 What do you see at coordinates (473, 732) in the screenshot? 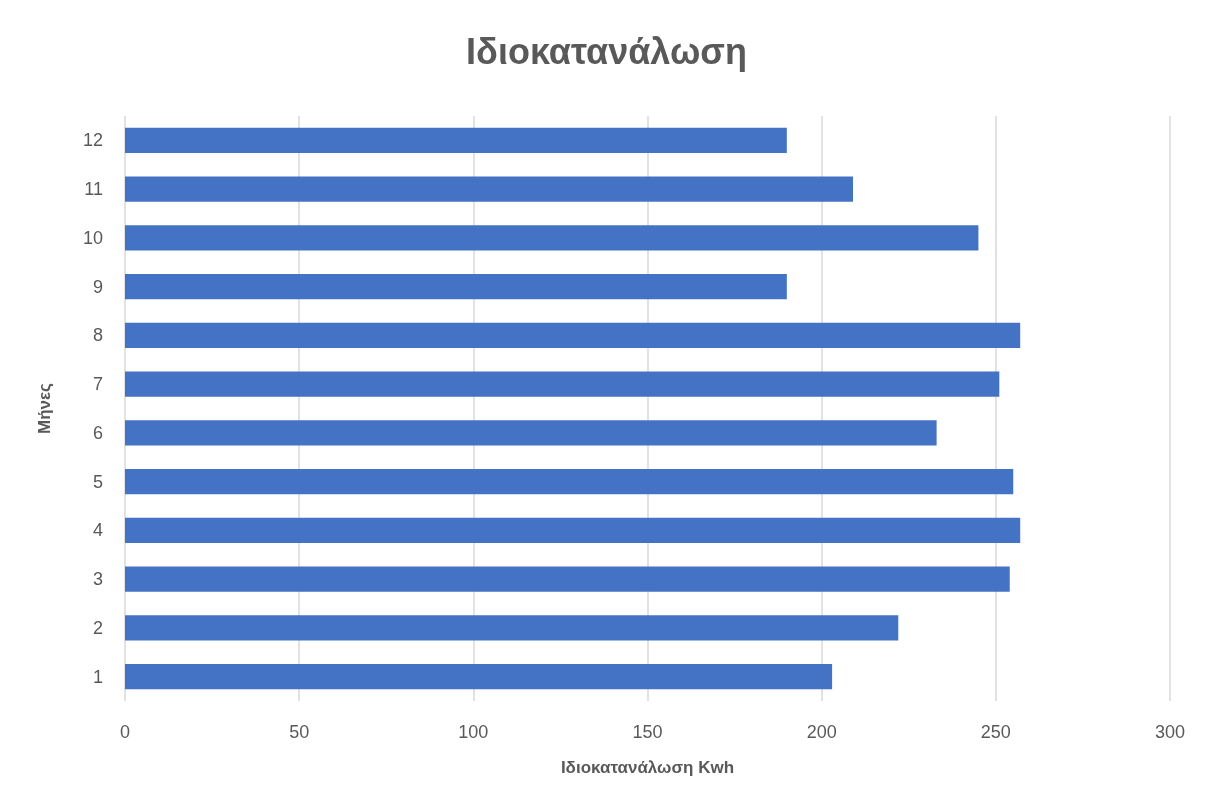
I see `x-tick-label: 100` at bounding box center [473, 732].